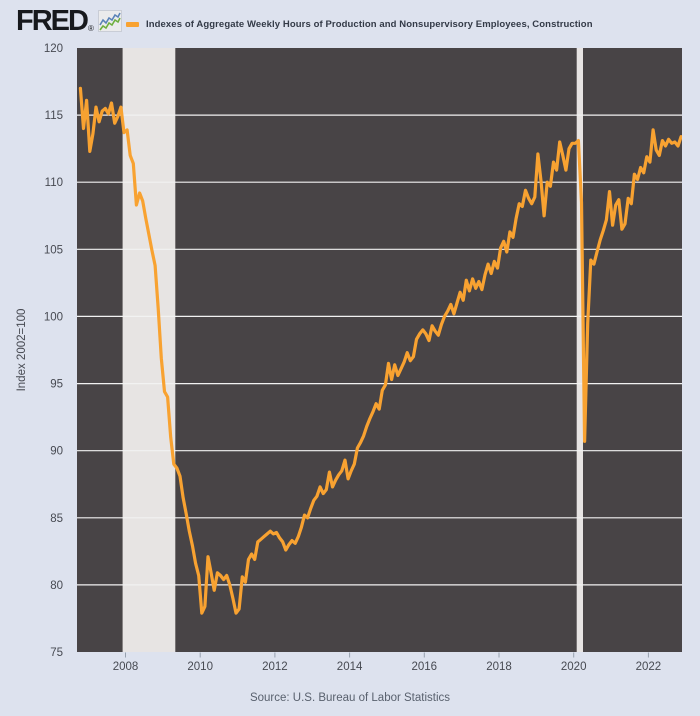  What do you see at coordinates (126, 667) in the screenshot?
I see `x-axis-tick-label: 2008` at bounding box center [126, 667].